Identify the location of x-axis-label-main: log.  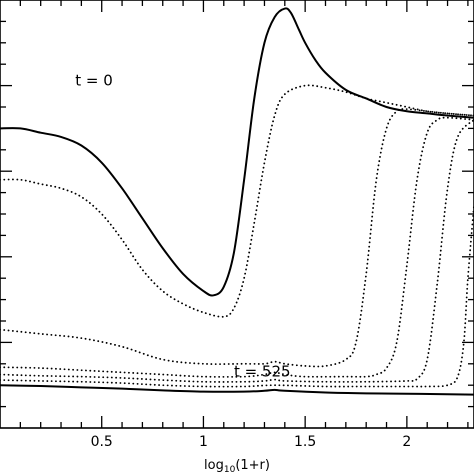
(214, 465).